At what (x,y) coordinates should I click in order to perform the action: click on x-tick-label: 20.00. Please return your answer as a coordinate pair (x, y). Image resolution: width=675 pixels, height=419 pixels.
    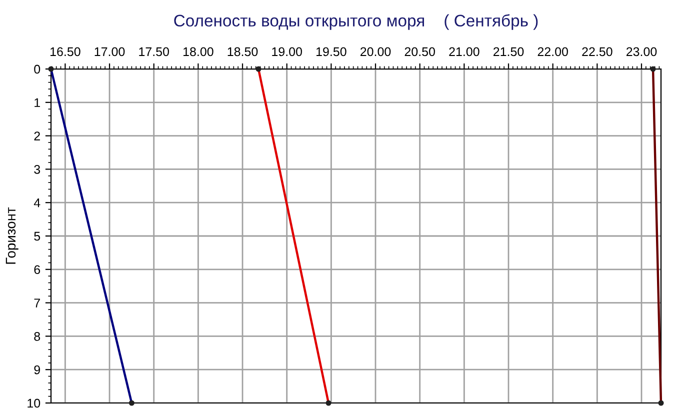
    Looking at the image, I should click on (375, 51).